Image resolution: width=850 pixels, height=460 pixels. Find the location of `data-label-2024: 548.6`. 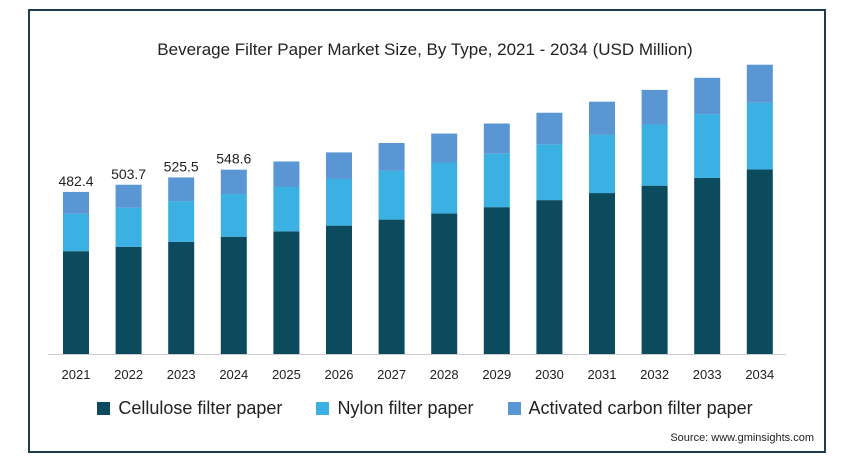

data-label-2024: 548.6 is located at coordinates (233, 159).